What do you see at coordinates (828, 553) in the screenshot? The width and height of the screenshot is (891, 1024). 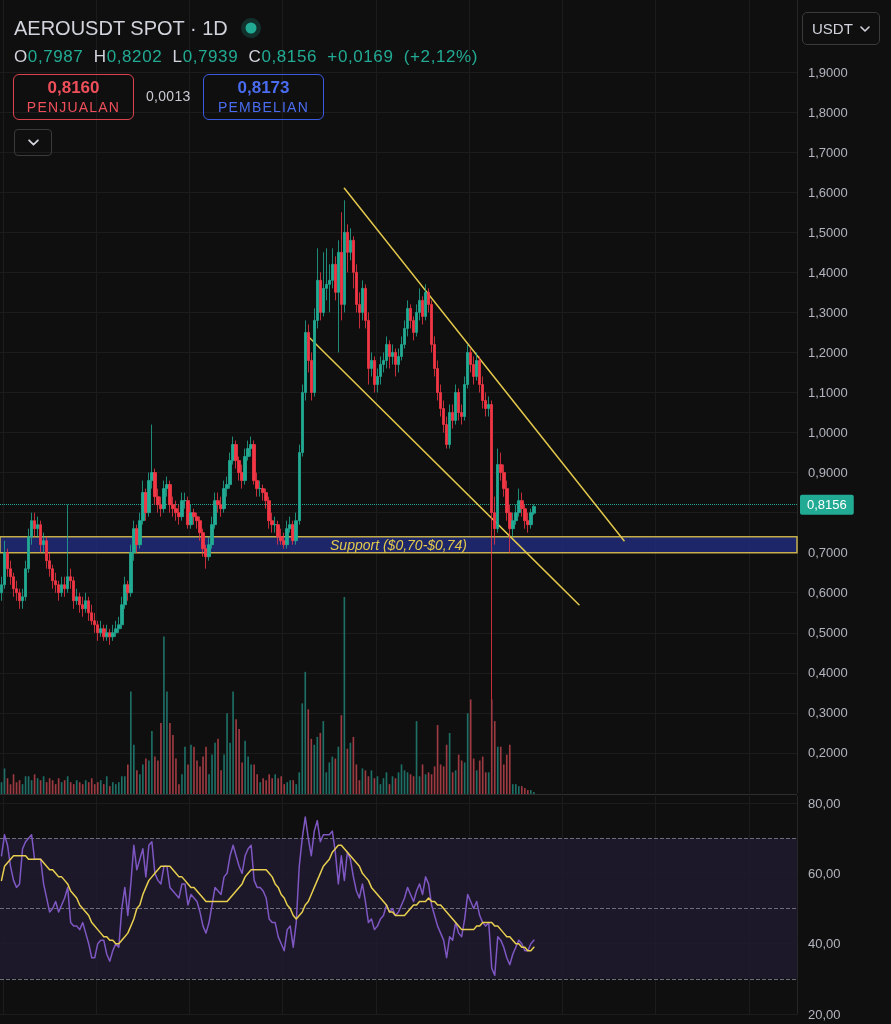 I see `y-tick-label: 0,7000` at bounding box center [828, 553].